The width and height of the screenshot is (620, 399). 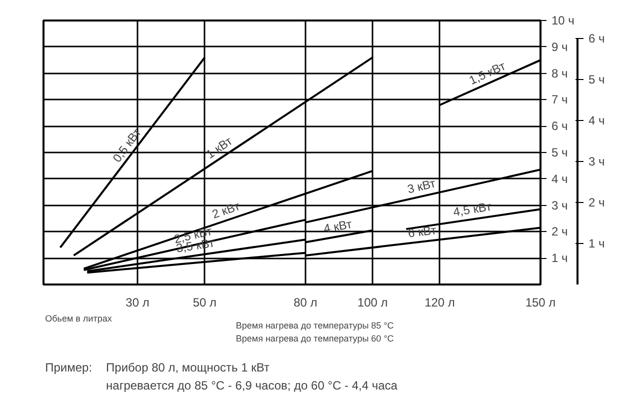 I want to click on text: нагревается до 85 °C - 6,9 часов; до 60 °C - 4,4 часа, so click(x=252, y=385).